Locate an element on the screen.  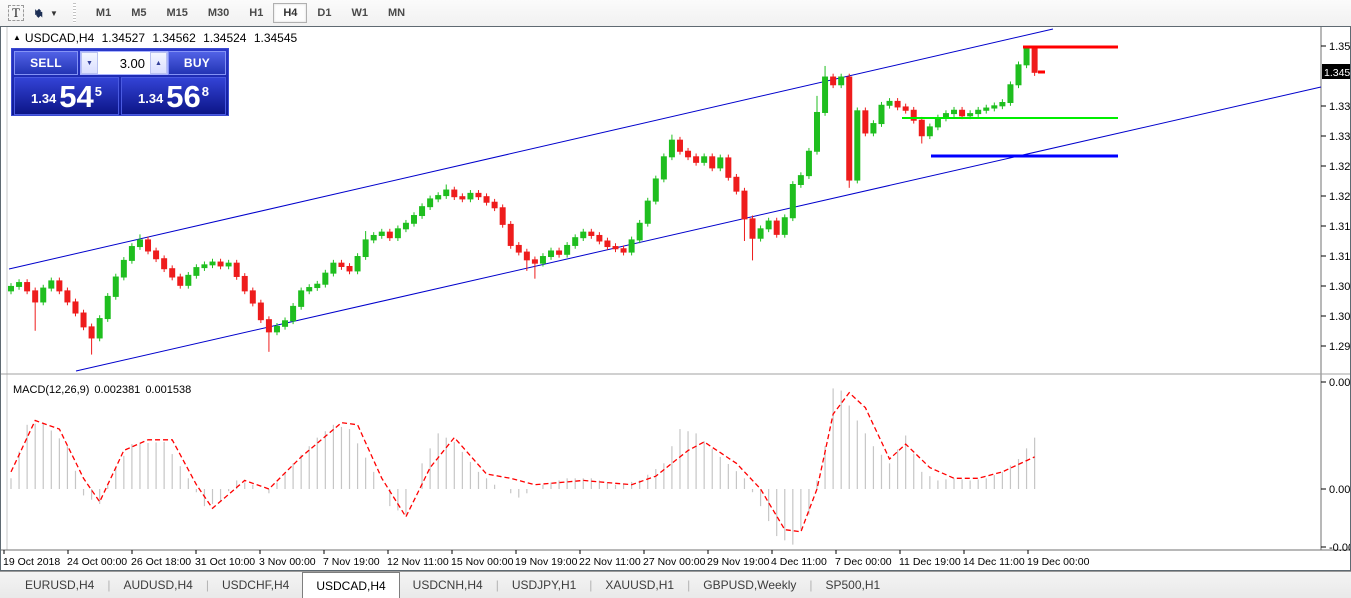
chart-tab-sp500-h1: SP500,H1 is located at coordinates (853, 585).